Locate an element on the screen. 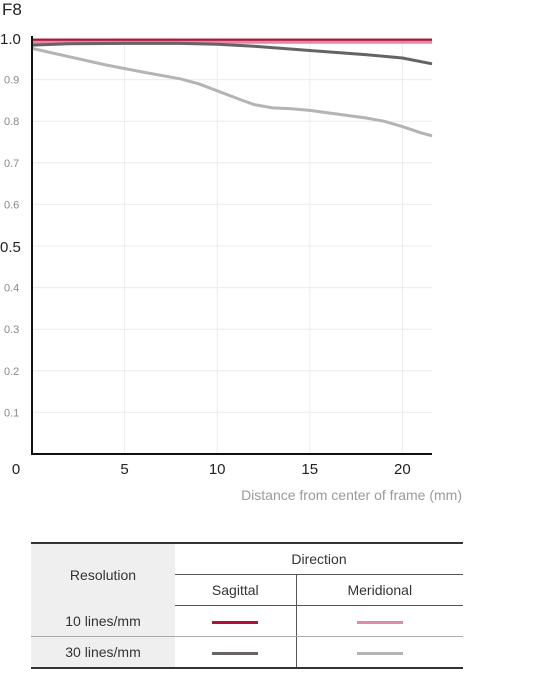 The height and width of the screenshot is (676, 547). legend-row-label: 10 lines/mm is located at coordinates (103, 621).